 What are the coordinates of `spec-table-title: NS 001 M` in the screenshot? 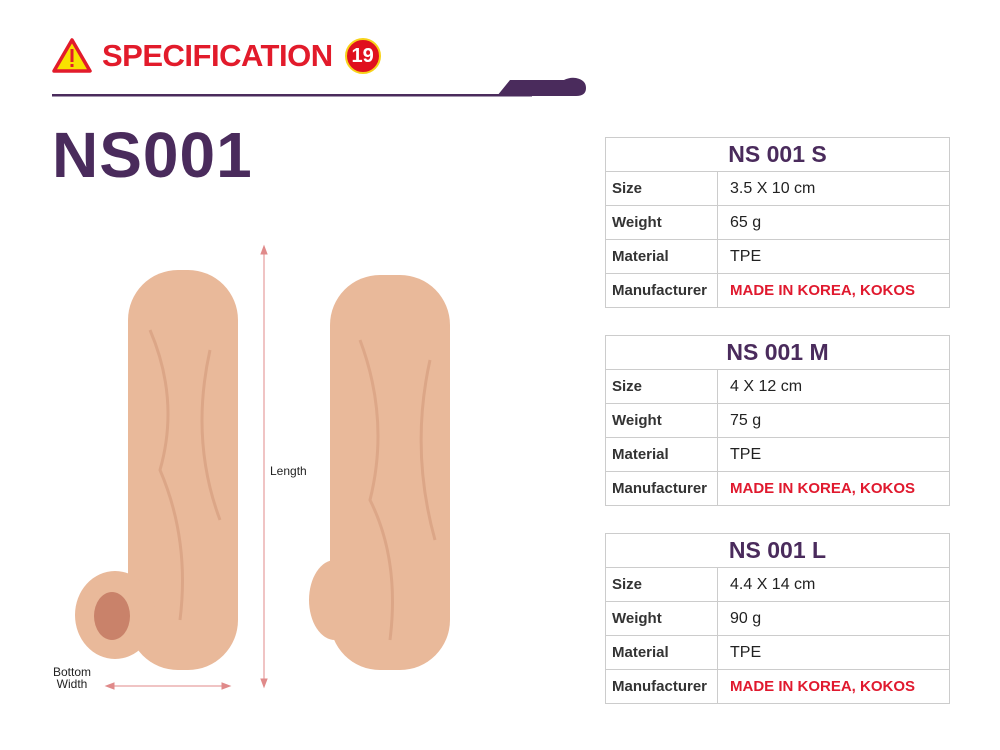 It's located at (777, 352).